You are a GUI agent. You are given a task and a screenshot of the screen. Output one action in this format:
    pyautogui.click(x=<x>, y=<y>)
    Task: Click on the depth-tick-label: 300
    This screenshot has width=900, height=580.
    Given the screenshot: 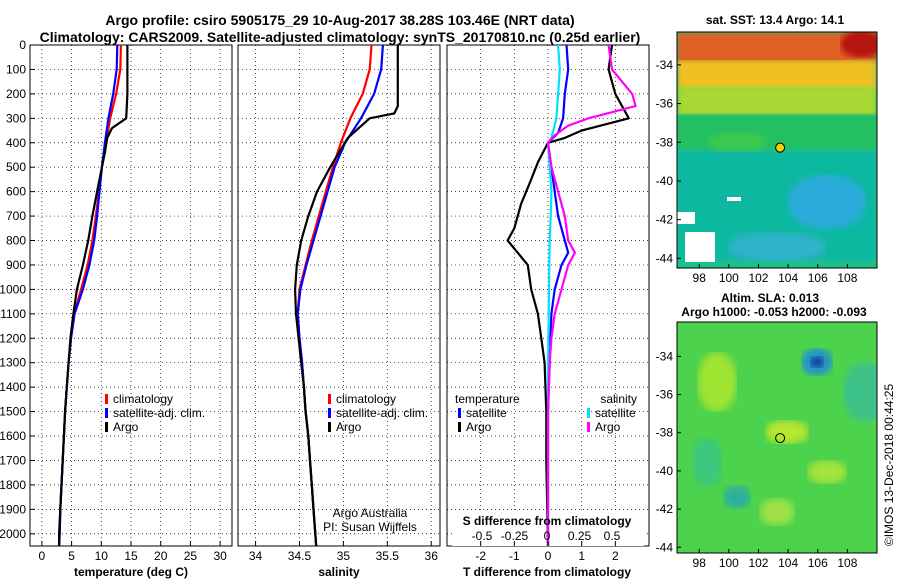 What is the action you would take?
    pyautogui.click(x=16, y=118)
    